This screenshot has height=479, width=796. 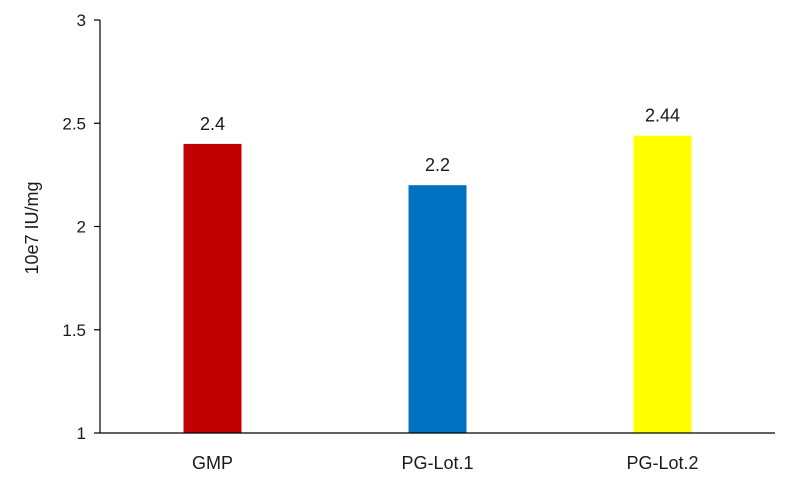 What do you see at coordinates (212, 463) in the screenshot?
I see `category-label: GMP` at bounding box center [212, 463].